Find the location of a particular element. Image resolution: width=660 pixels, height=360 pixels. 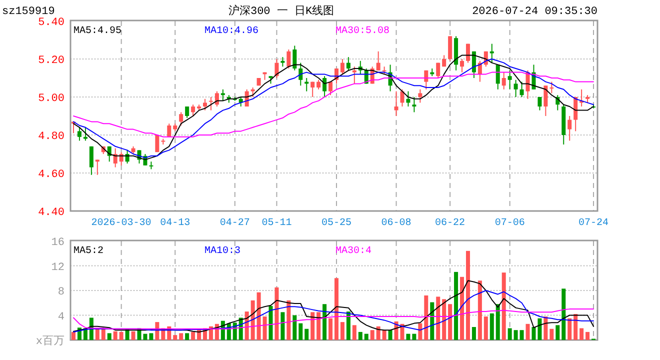

text: MA5:2 is located at coordinates (89, 251).